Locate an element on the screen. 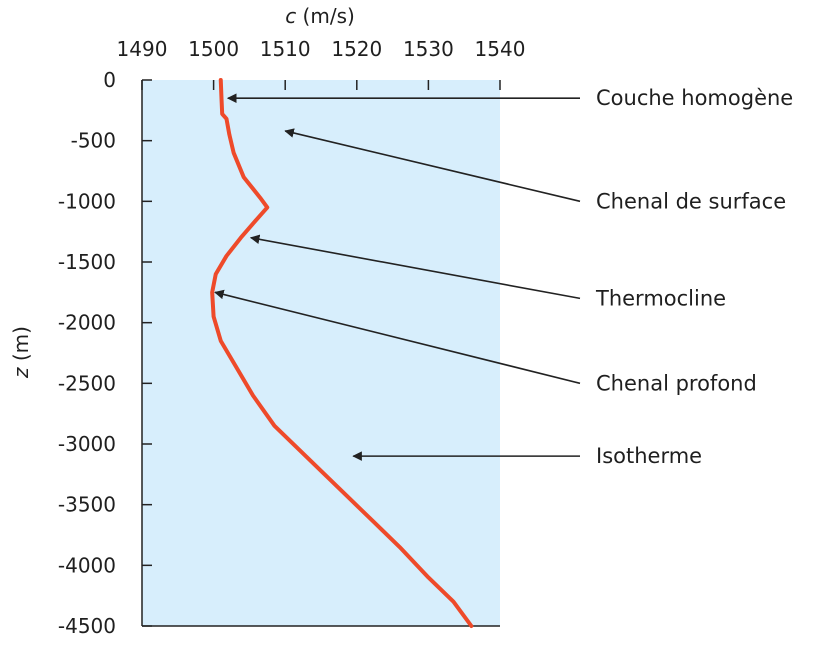 The height and width of the screenshot is (646, 822). annotation-label: Couche homogène is located at coordinates (694, 98).